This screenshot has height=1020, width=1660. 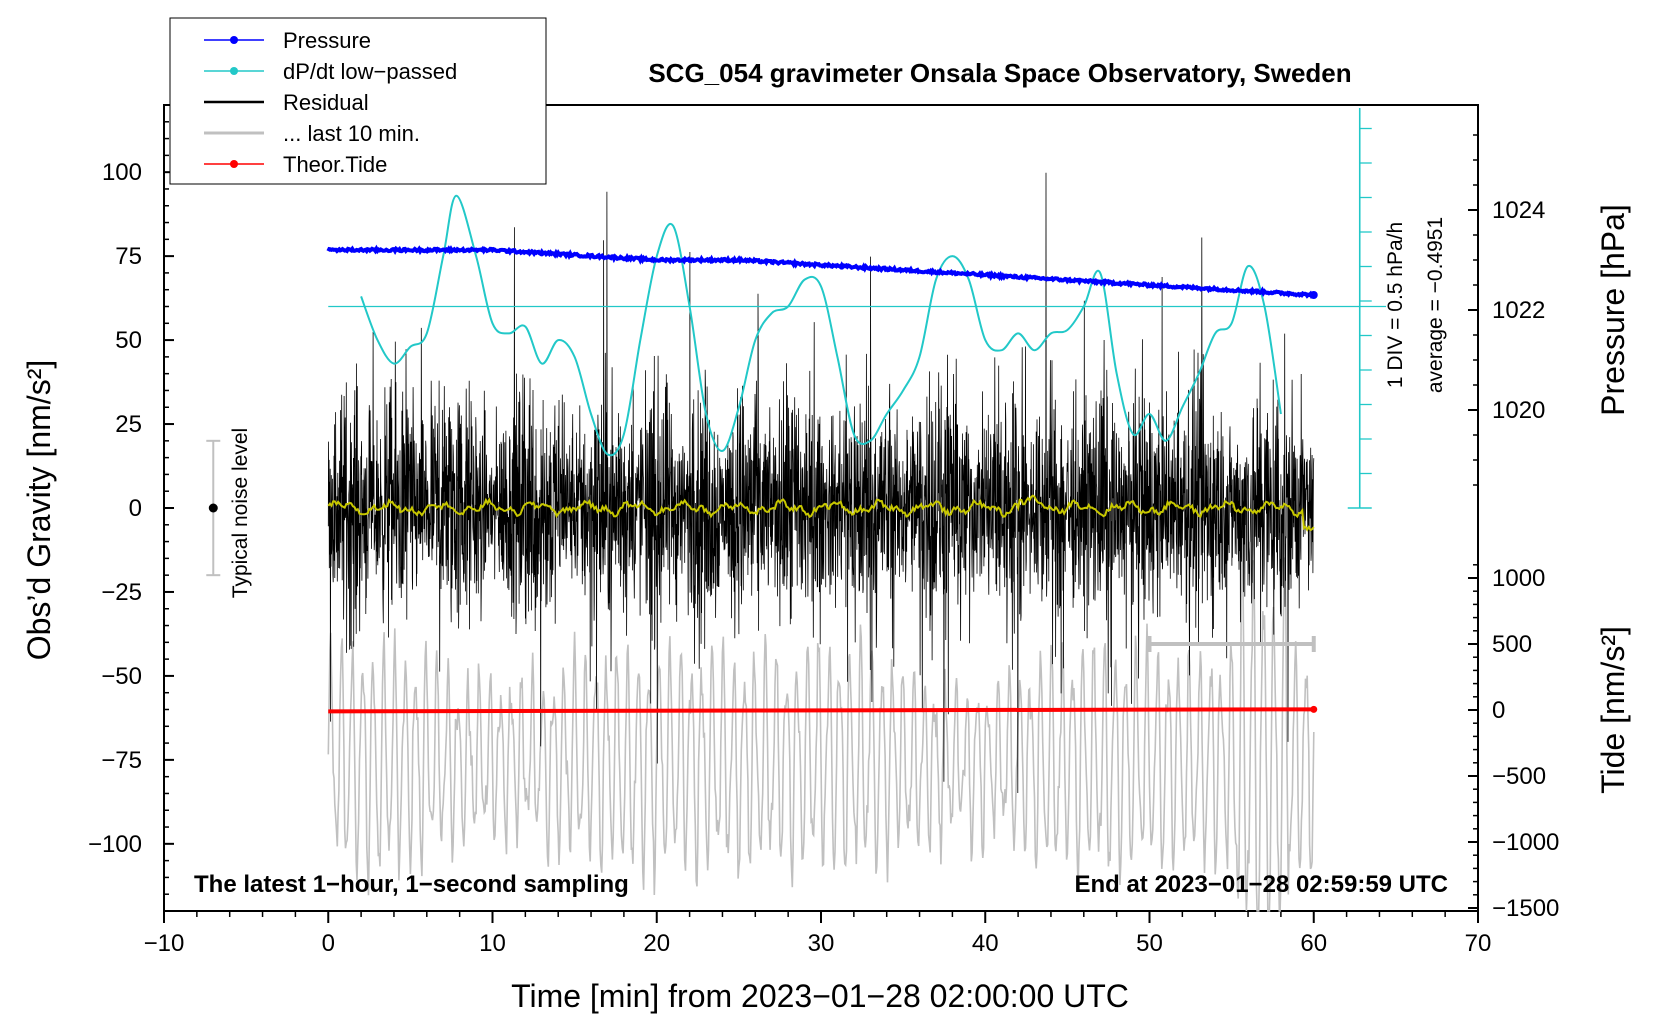 What do you see at coordinates (128, 424) in the screenshot?
I see `y-left-tick-label: 25` at bounding box center [128, 424].